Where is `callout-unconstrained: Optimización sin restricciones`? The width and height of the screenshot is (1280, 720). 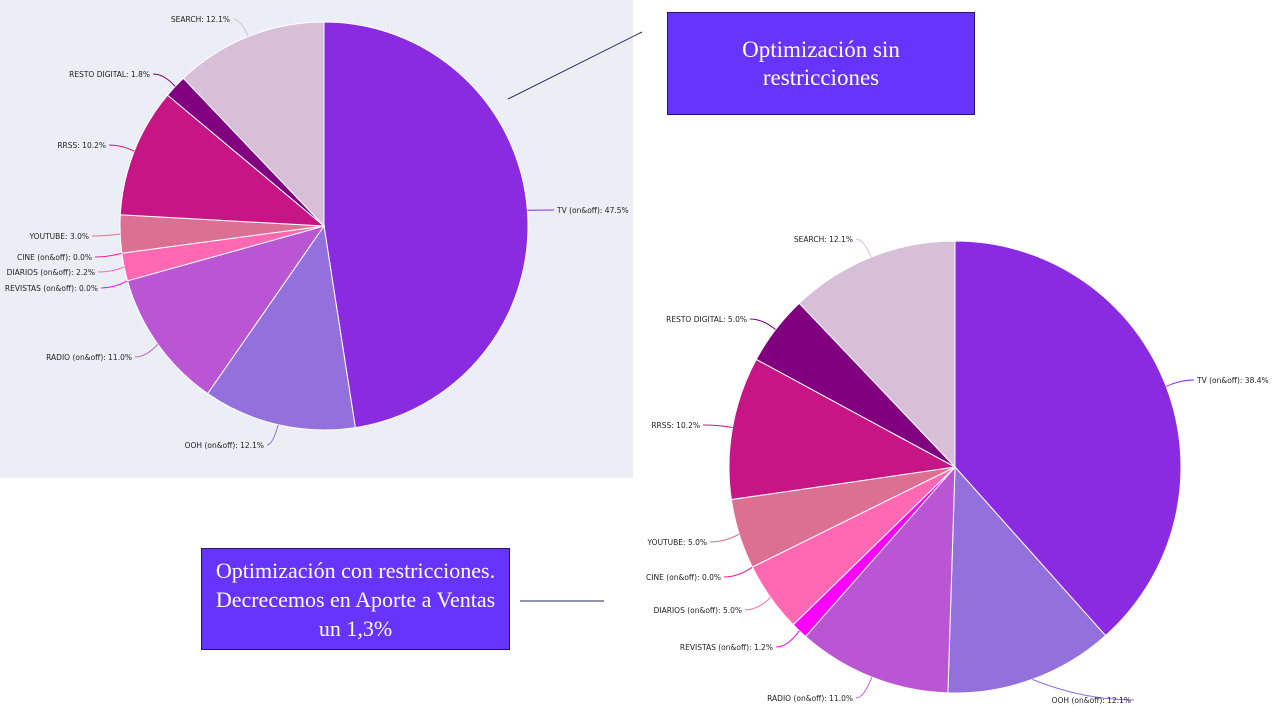
callout-unconstrained: Optimización sin restricciones is located at coordinates (821, 63).